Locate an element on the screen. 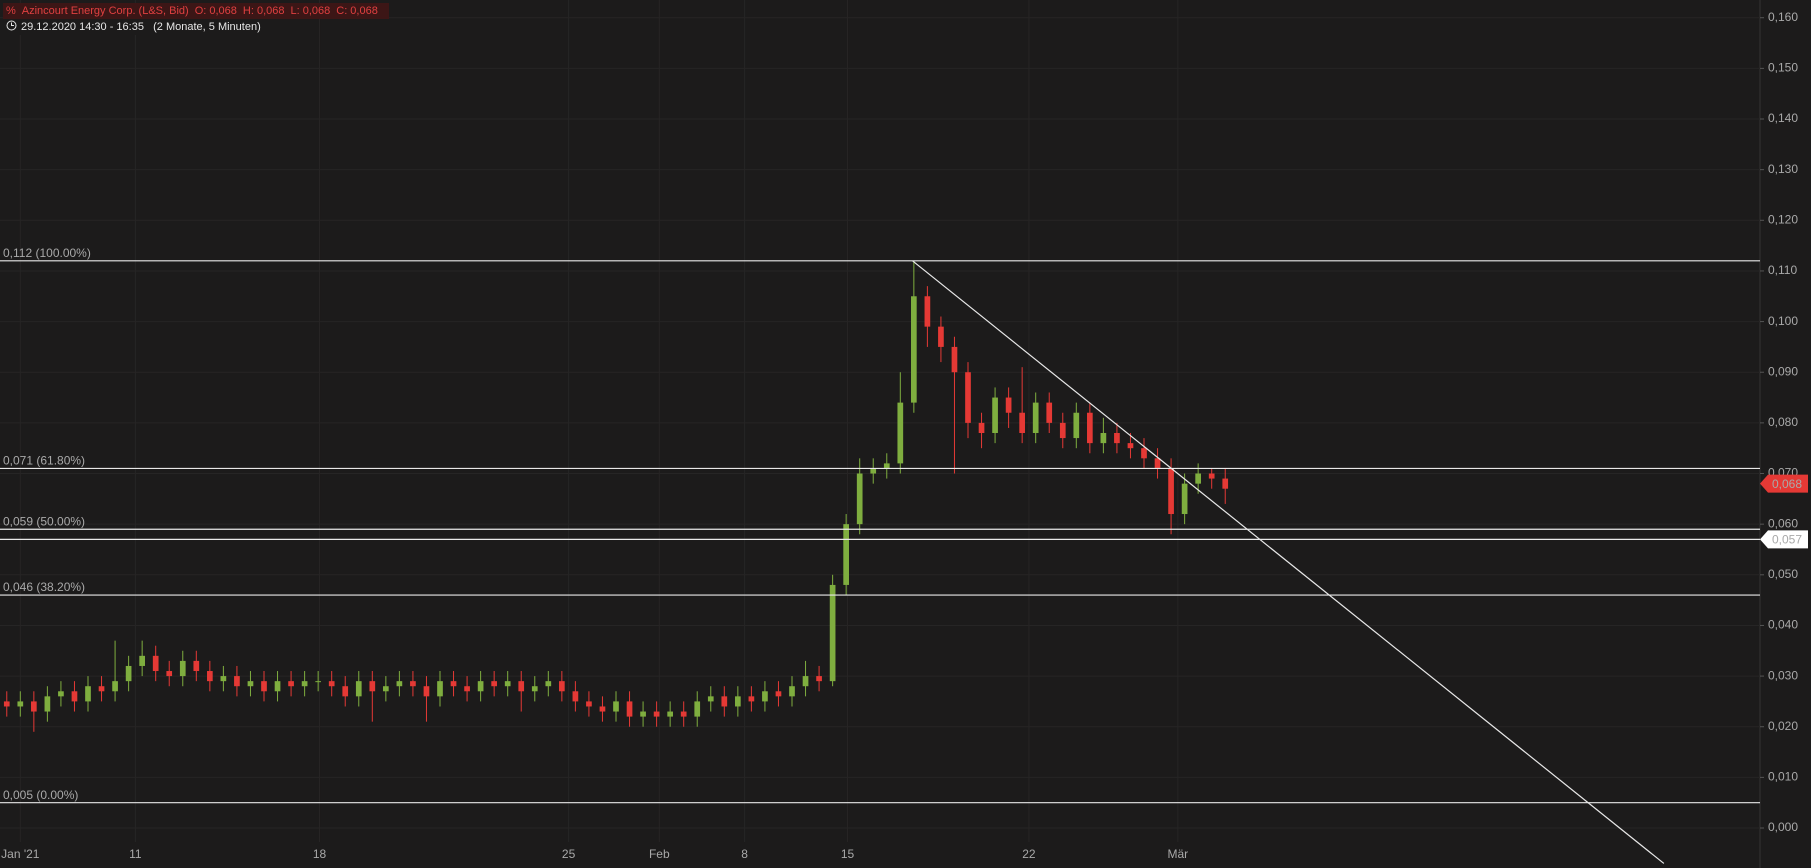 The height and width of the screenshot is (868, 1811). fib-label: 0,005 (0.00%) is located at coordinates (40, 795).